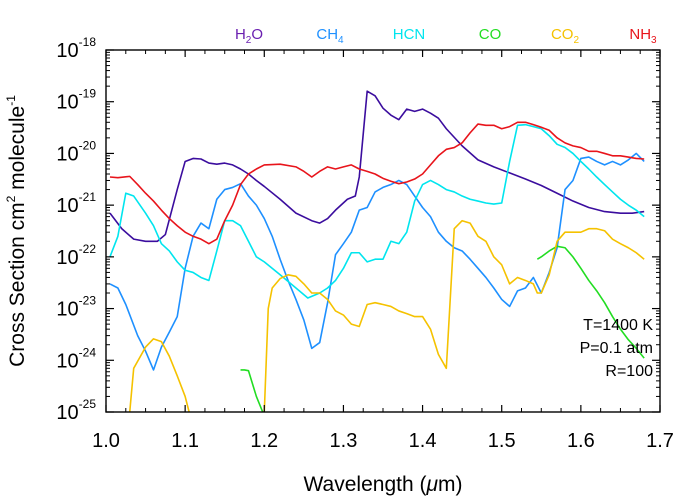 The width and height of the screenshot is (700, 500). Describe the element at coordinates (76, 48) in the screenshot. I see `y-tick-label: 10-18` at that location.